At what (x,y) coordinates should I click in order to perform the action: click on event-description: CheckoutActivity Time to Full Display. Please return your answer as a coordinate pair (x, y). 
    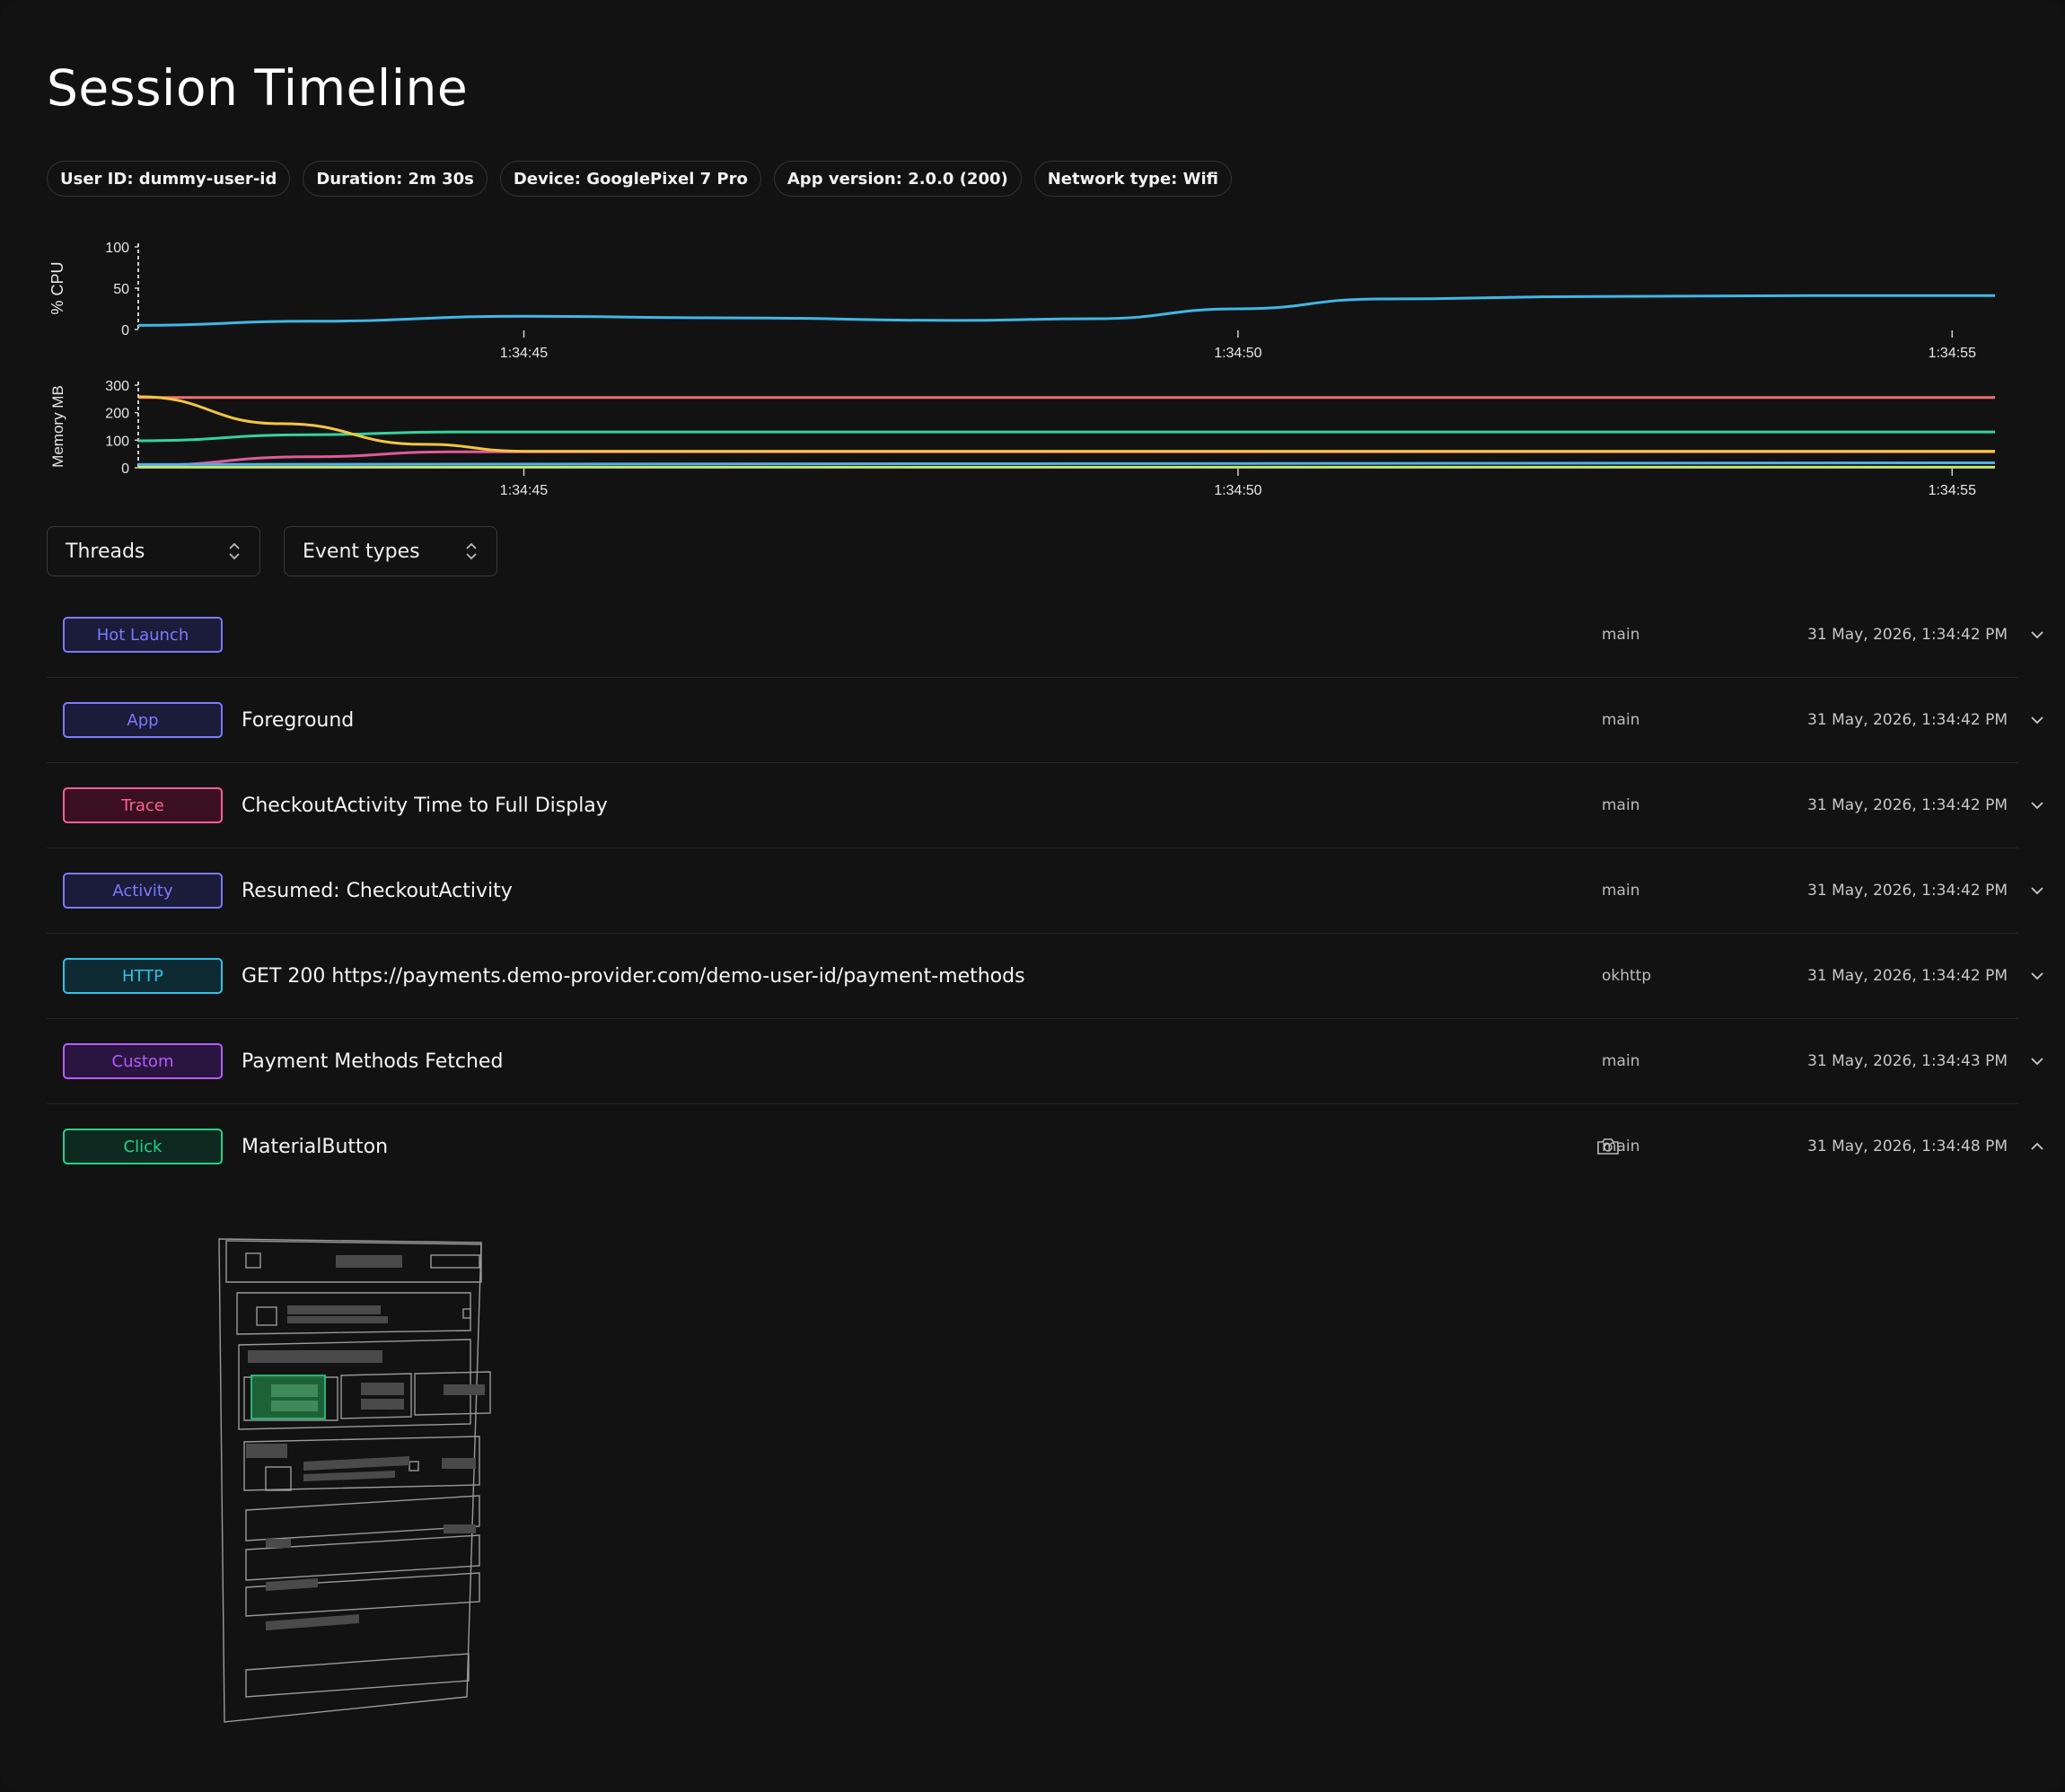
    Looking at the image, I should click on (425, 806).